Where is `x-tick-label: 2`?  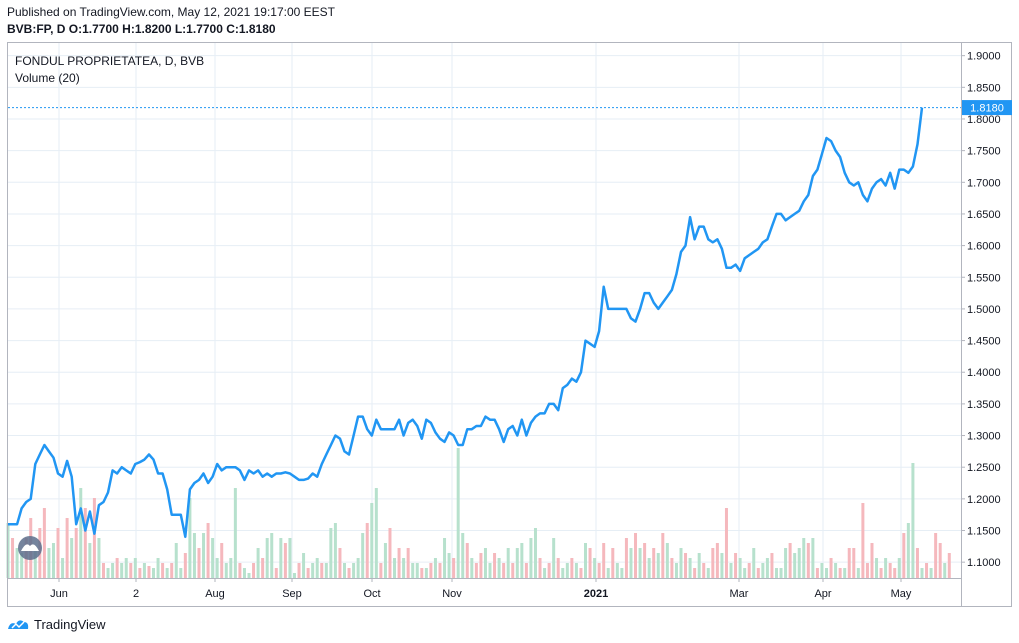
x-tick-label: 2 is located at coordinates (136, 594).